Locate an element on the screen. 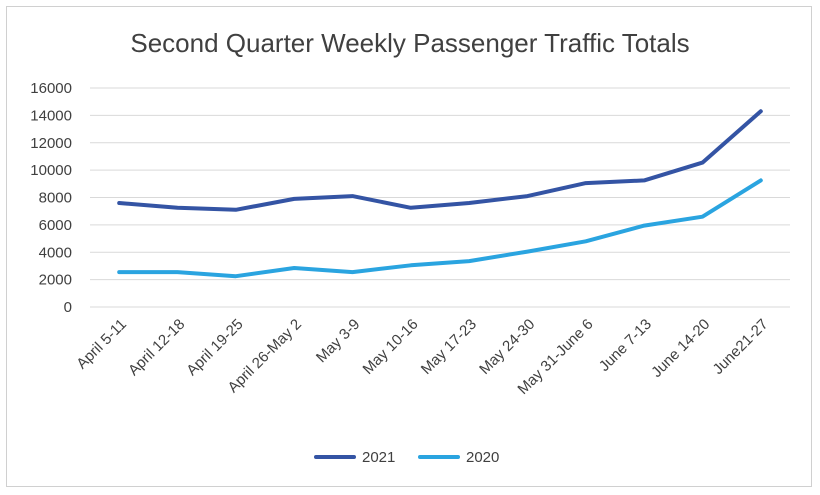  y-tick-label: 6000 is located at coordinates (55, 225).